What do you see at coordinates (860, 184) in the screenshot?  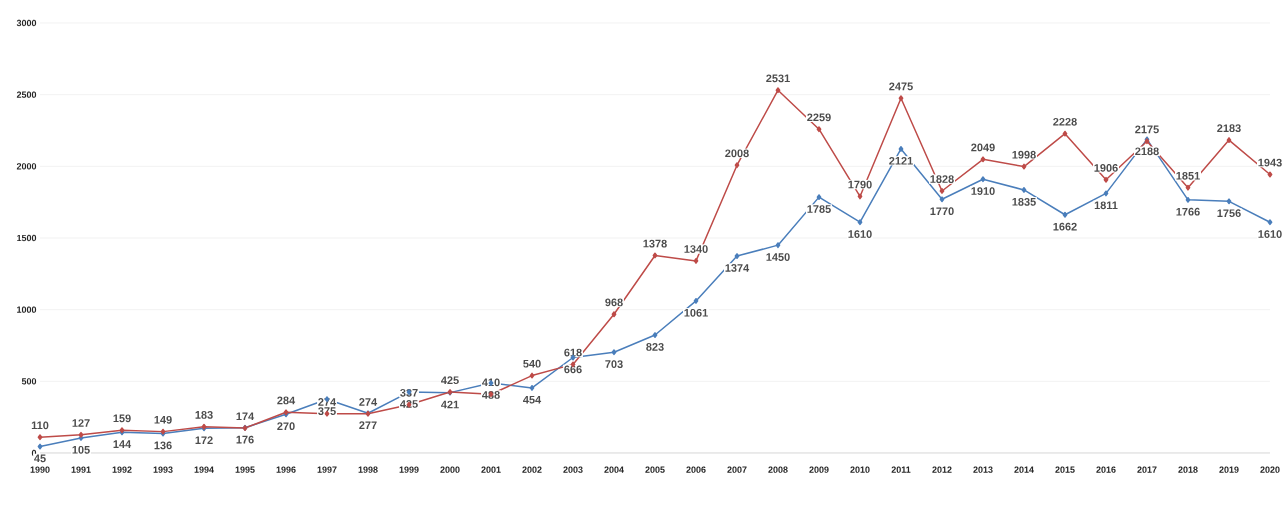 I see `data-label: 1790` at bounding box center [860, 184].